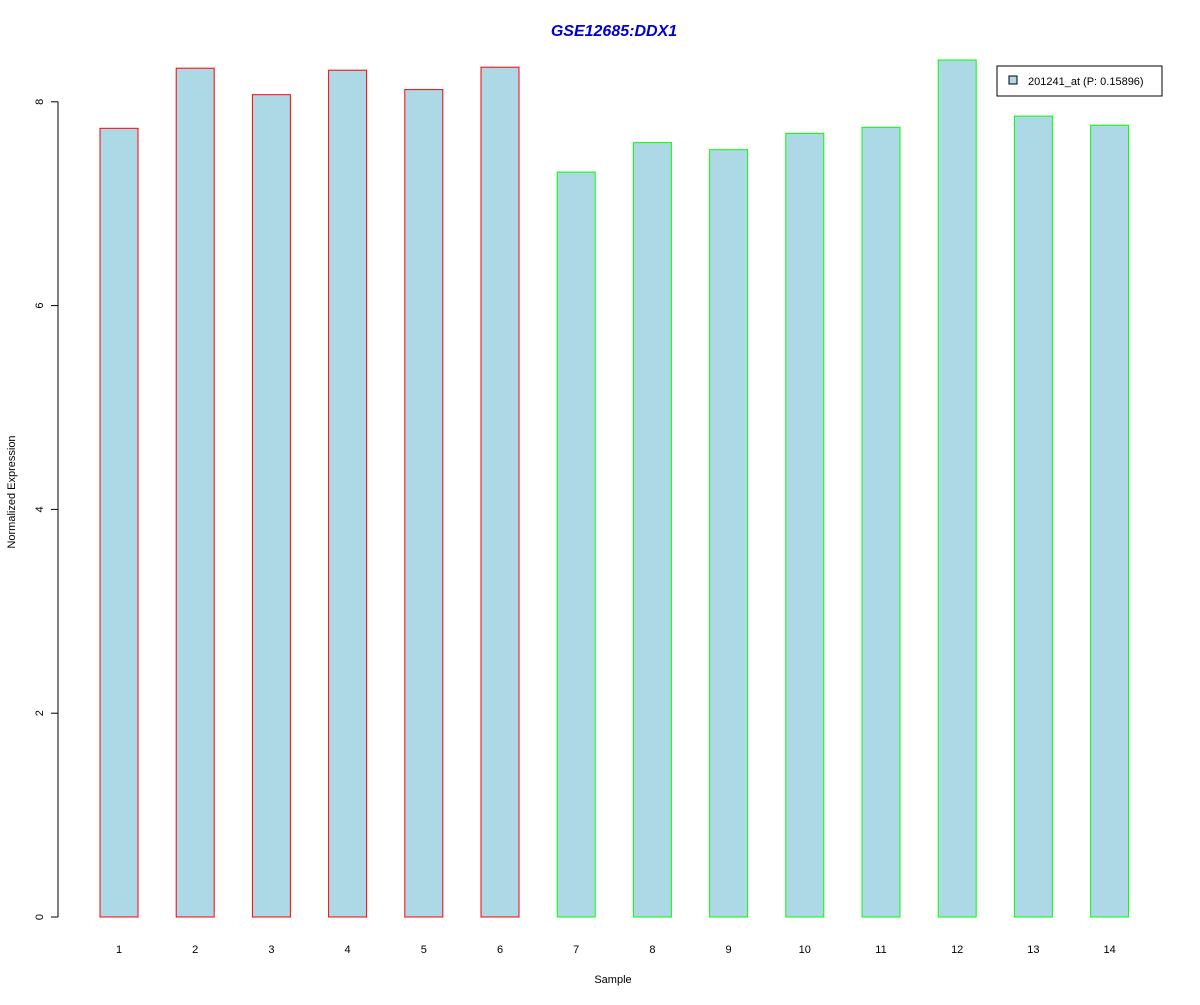  What do you see at coordinates (348, 950) in the screenshot?
I see `x-tick-label: 4` at bounding box center [348, 950].